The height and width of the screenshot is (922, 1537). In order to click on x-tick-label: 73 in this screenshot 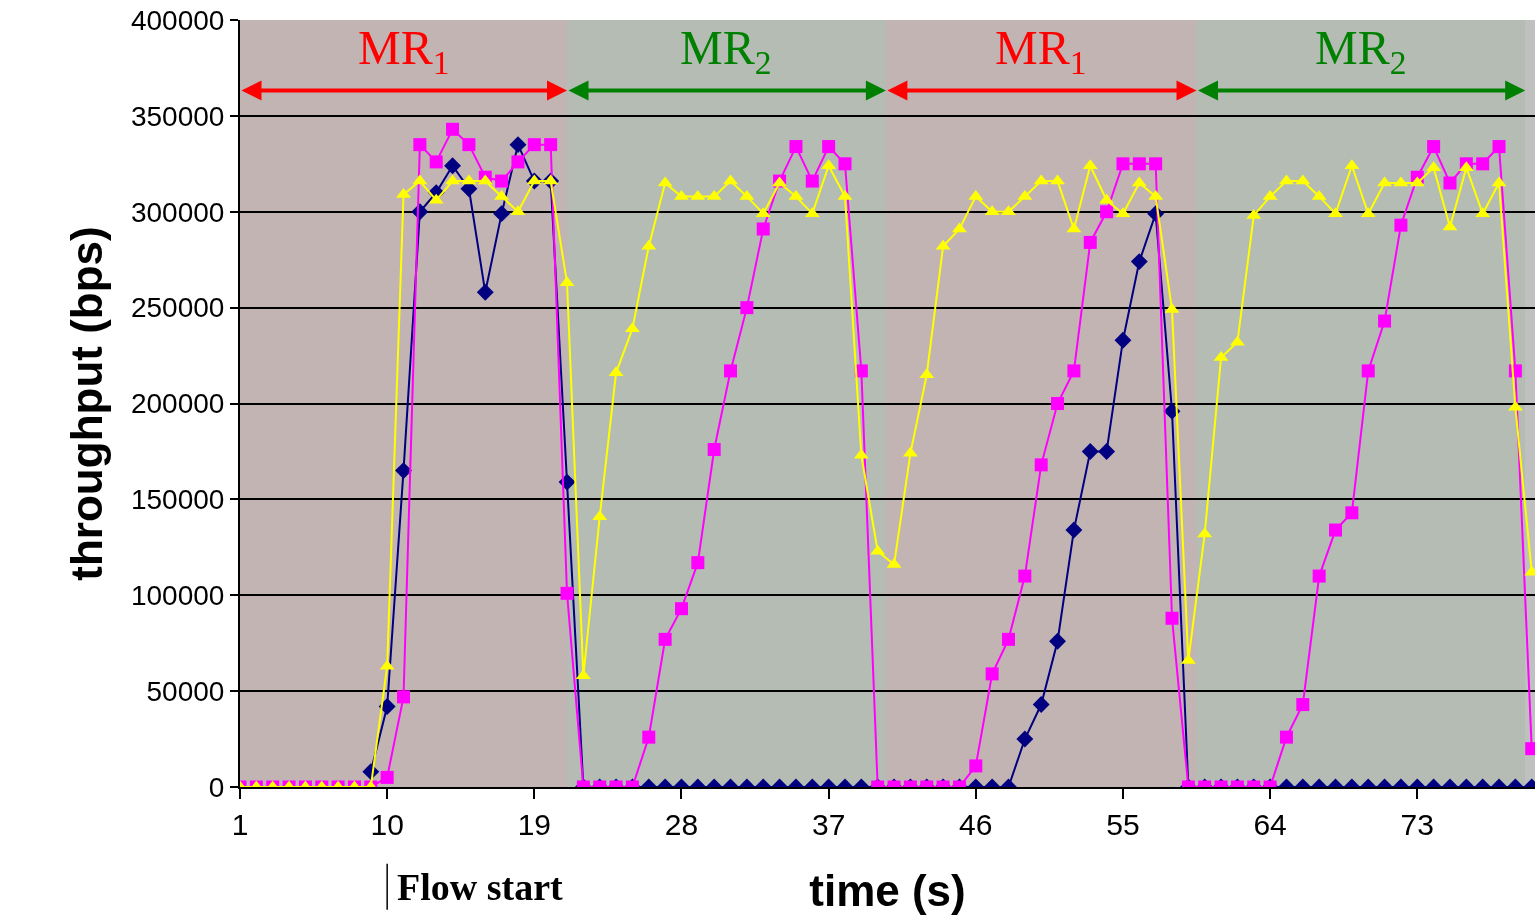, I will do `click(1417, 824)`.